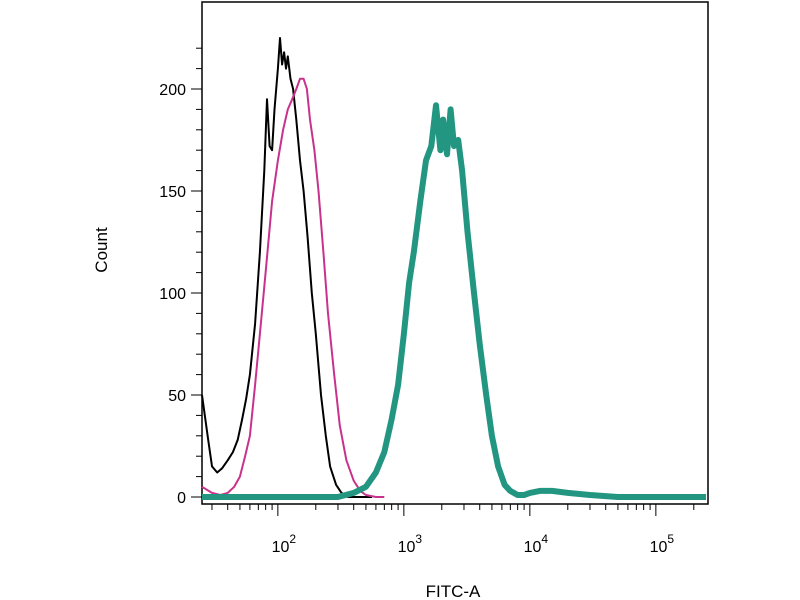 The image size is (800, 600). I want to click on x-axis: 10² 10³ 10⁴ 10⁵, so click(453, 530).